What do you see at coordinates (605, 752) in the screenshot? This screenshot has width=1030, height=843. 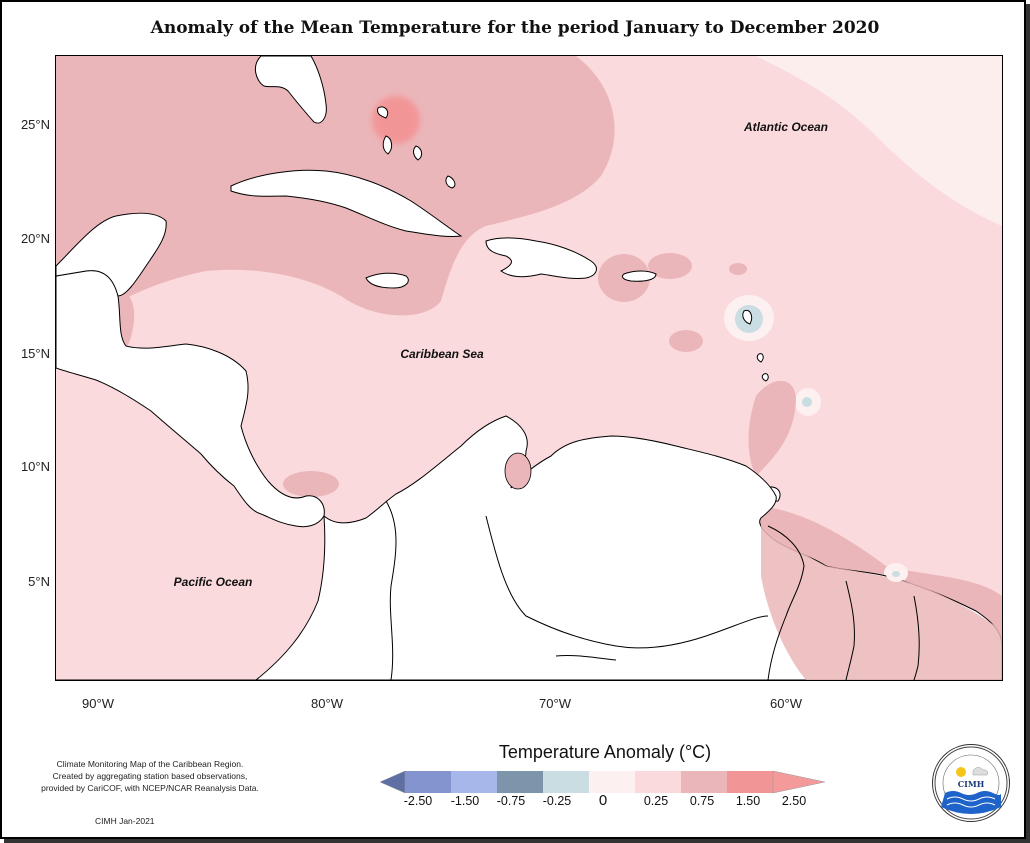 I see `legend-title: Temperature Anomaly (°C)` at bounding box center [605, 752].